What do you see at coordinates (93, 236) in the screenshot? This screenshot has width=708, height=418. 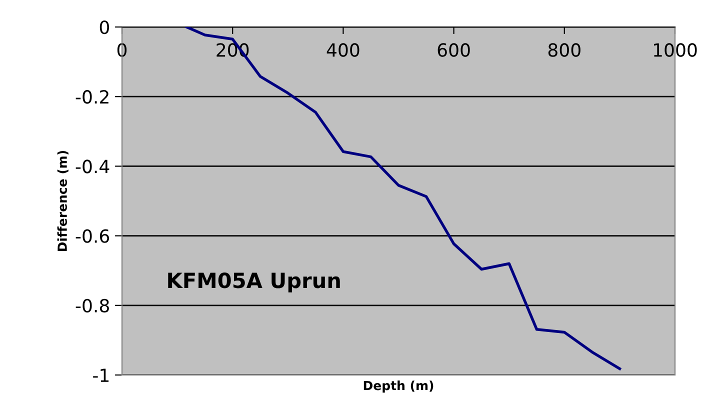 I see `y-tick-label: -0.6` at bounding box center [93, 236].